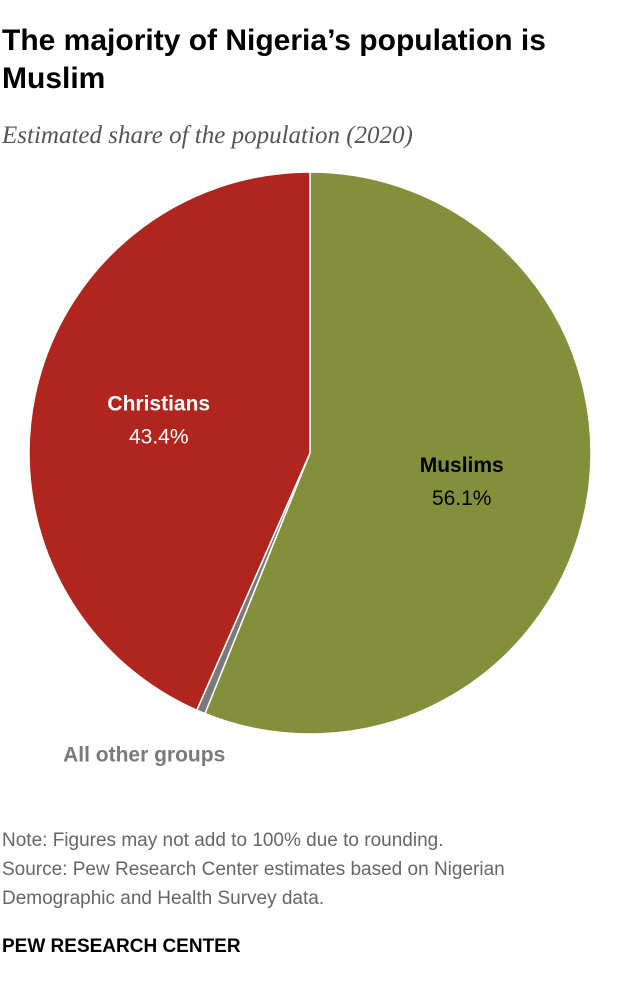 The image size is (620, 984). What do you see at coordinates (158, 404) in the screenshot?
I see `slice-label: Christians` at bounding box center [158, 404].